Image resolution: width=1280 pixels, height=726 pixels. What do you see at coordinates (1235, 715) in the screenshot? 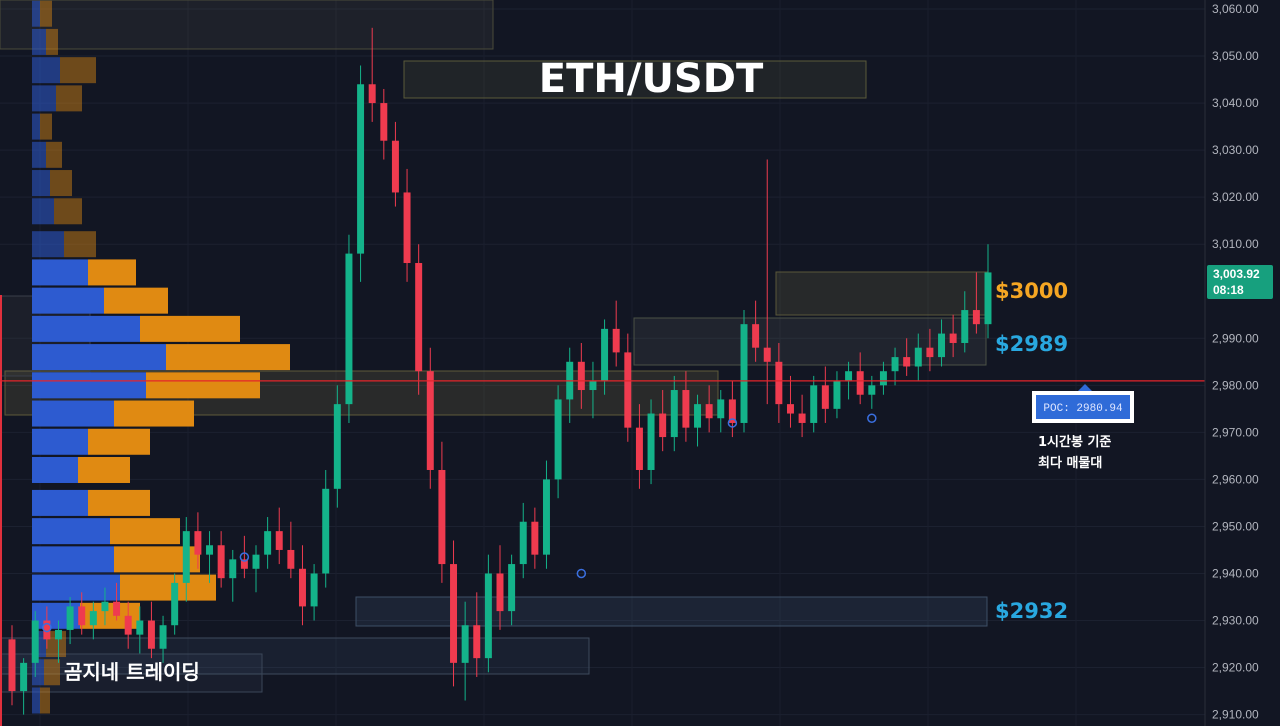
I see `y-tick-label: 2,910.00` at bounding box center [1235, 715].